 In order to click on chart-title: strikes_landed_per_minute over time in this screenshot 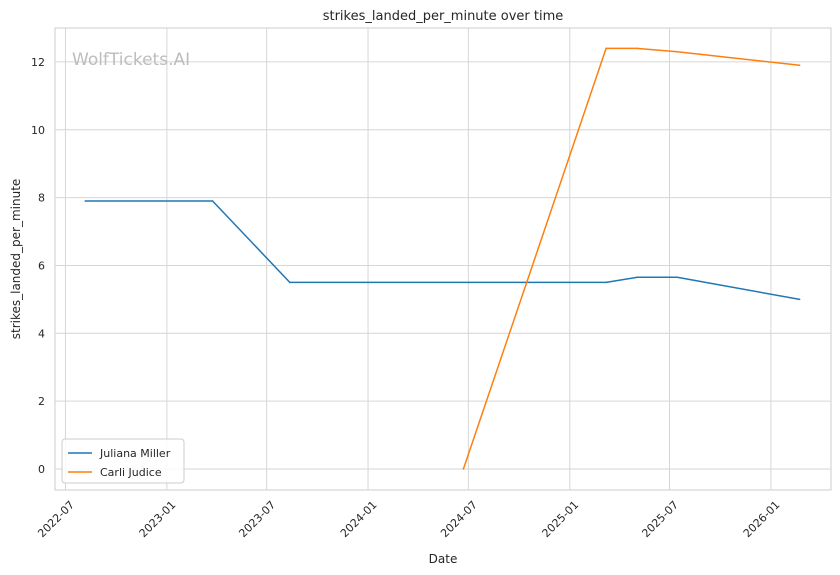, I will do `click(443, 16)`.